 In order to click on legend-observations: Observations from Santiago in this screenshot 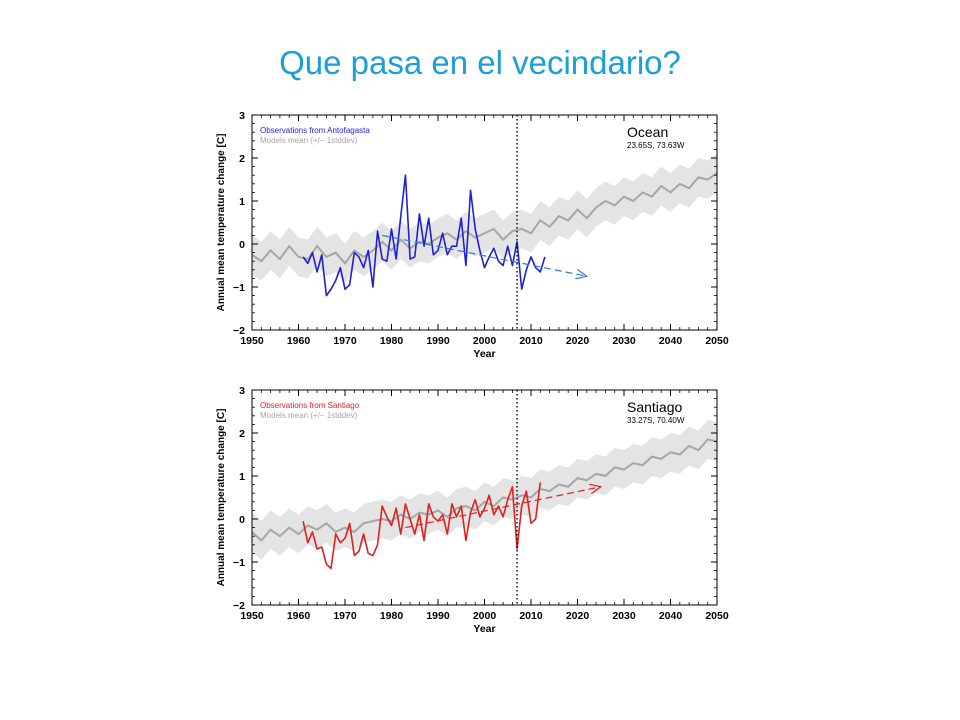, I will do `click(310, 405)`.